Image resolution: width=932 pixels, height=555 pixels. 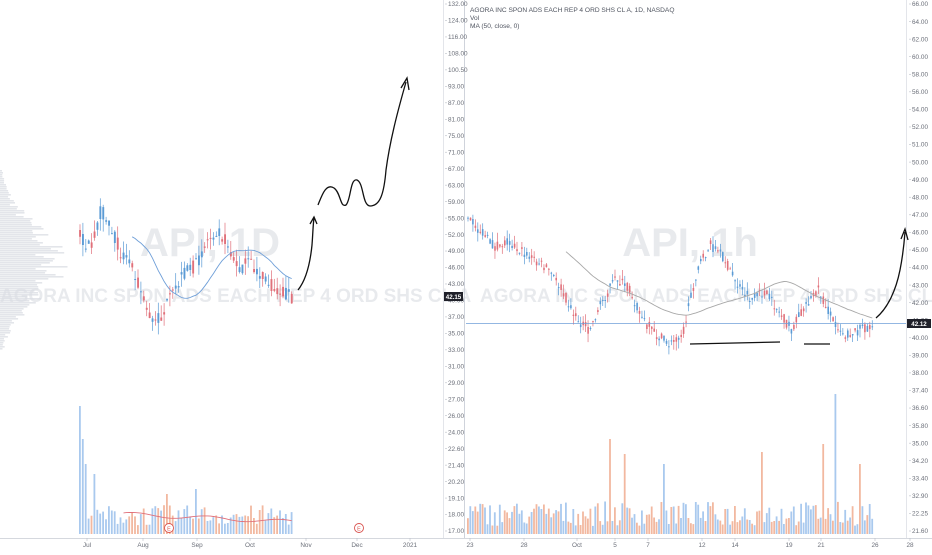 What do you see at coordinates (670, 464) in the screenshot?
I see `right-volume-bars` at bounding box center [670, 464].